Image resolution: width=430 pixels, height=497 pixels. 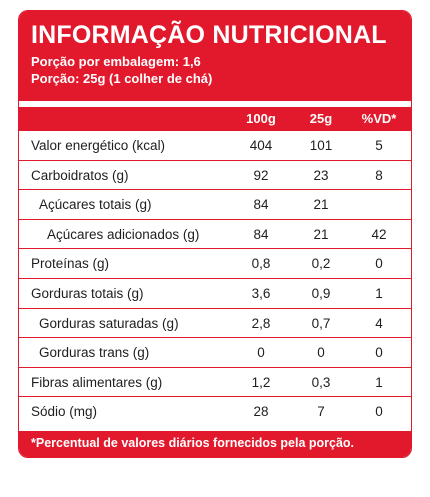 I want to click on table-row: Gorduras totais (g) 3,6 0,9 1, so click(x=215, y=294).